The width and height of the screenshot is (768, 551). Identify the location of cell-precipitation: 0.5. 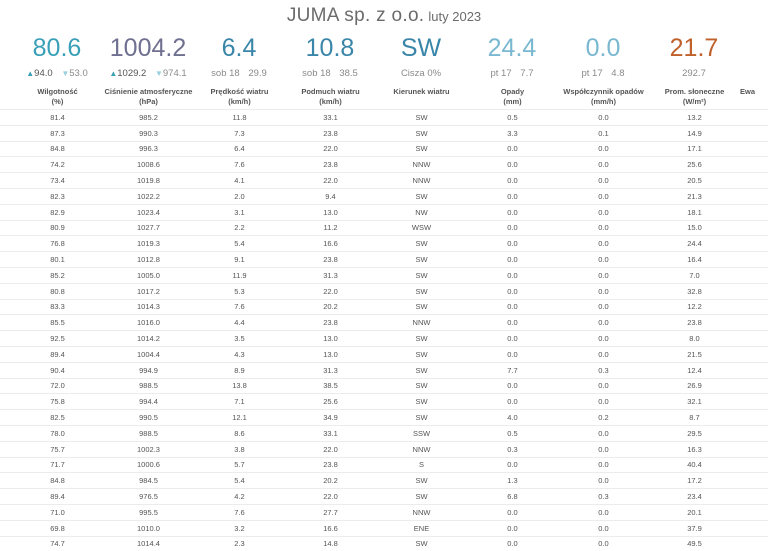
(512, 433).